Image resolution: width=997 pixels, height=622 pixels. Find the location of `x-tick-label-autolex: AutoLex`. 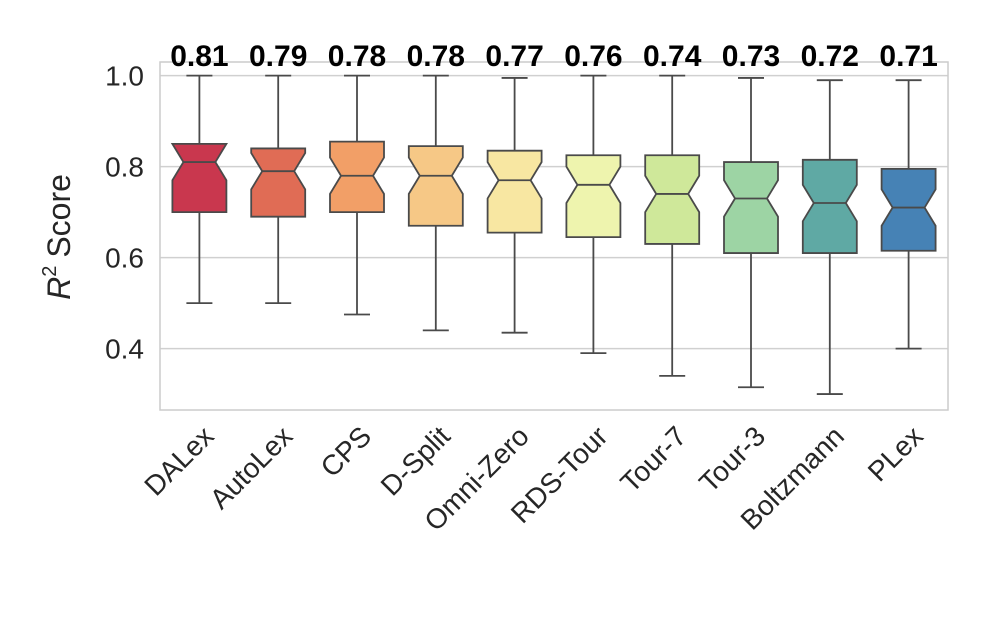

x-tick-label-autolex: AutoLex is located at coordinates (251, 467).